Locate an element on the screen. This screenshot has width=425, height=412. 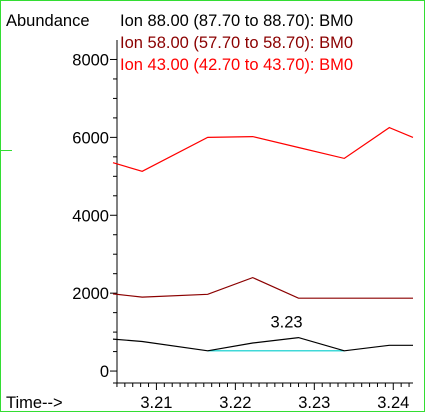
x-axis-label: Time--> is located at coordinates (34, 403).